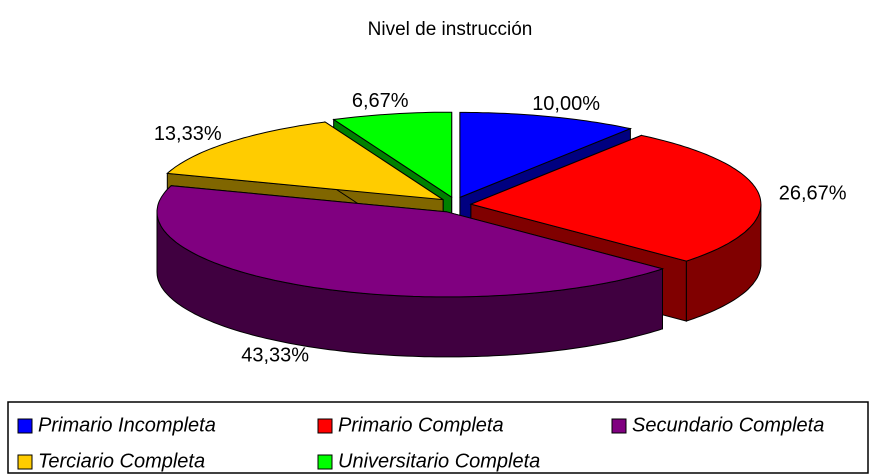  Describe the element at coordinates (275, 356) in the screenshot. I see `data-label: 43,33%` at that location.